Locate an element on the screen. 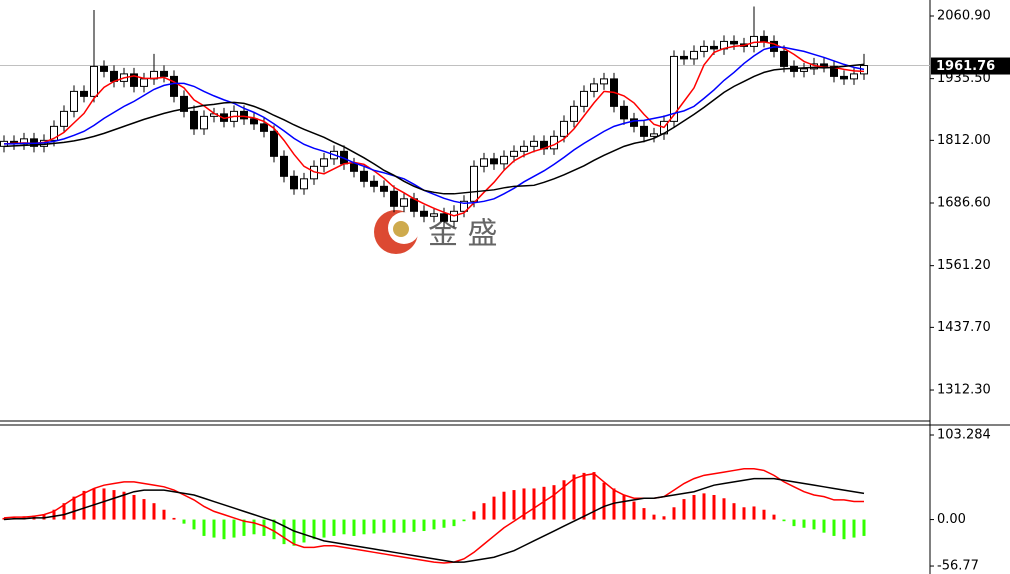 The image size is (1010, 574). y-tick-label: 1312.30 is located at coordinates (964, 390).